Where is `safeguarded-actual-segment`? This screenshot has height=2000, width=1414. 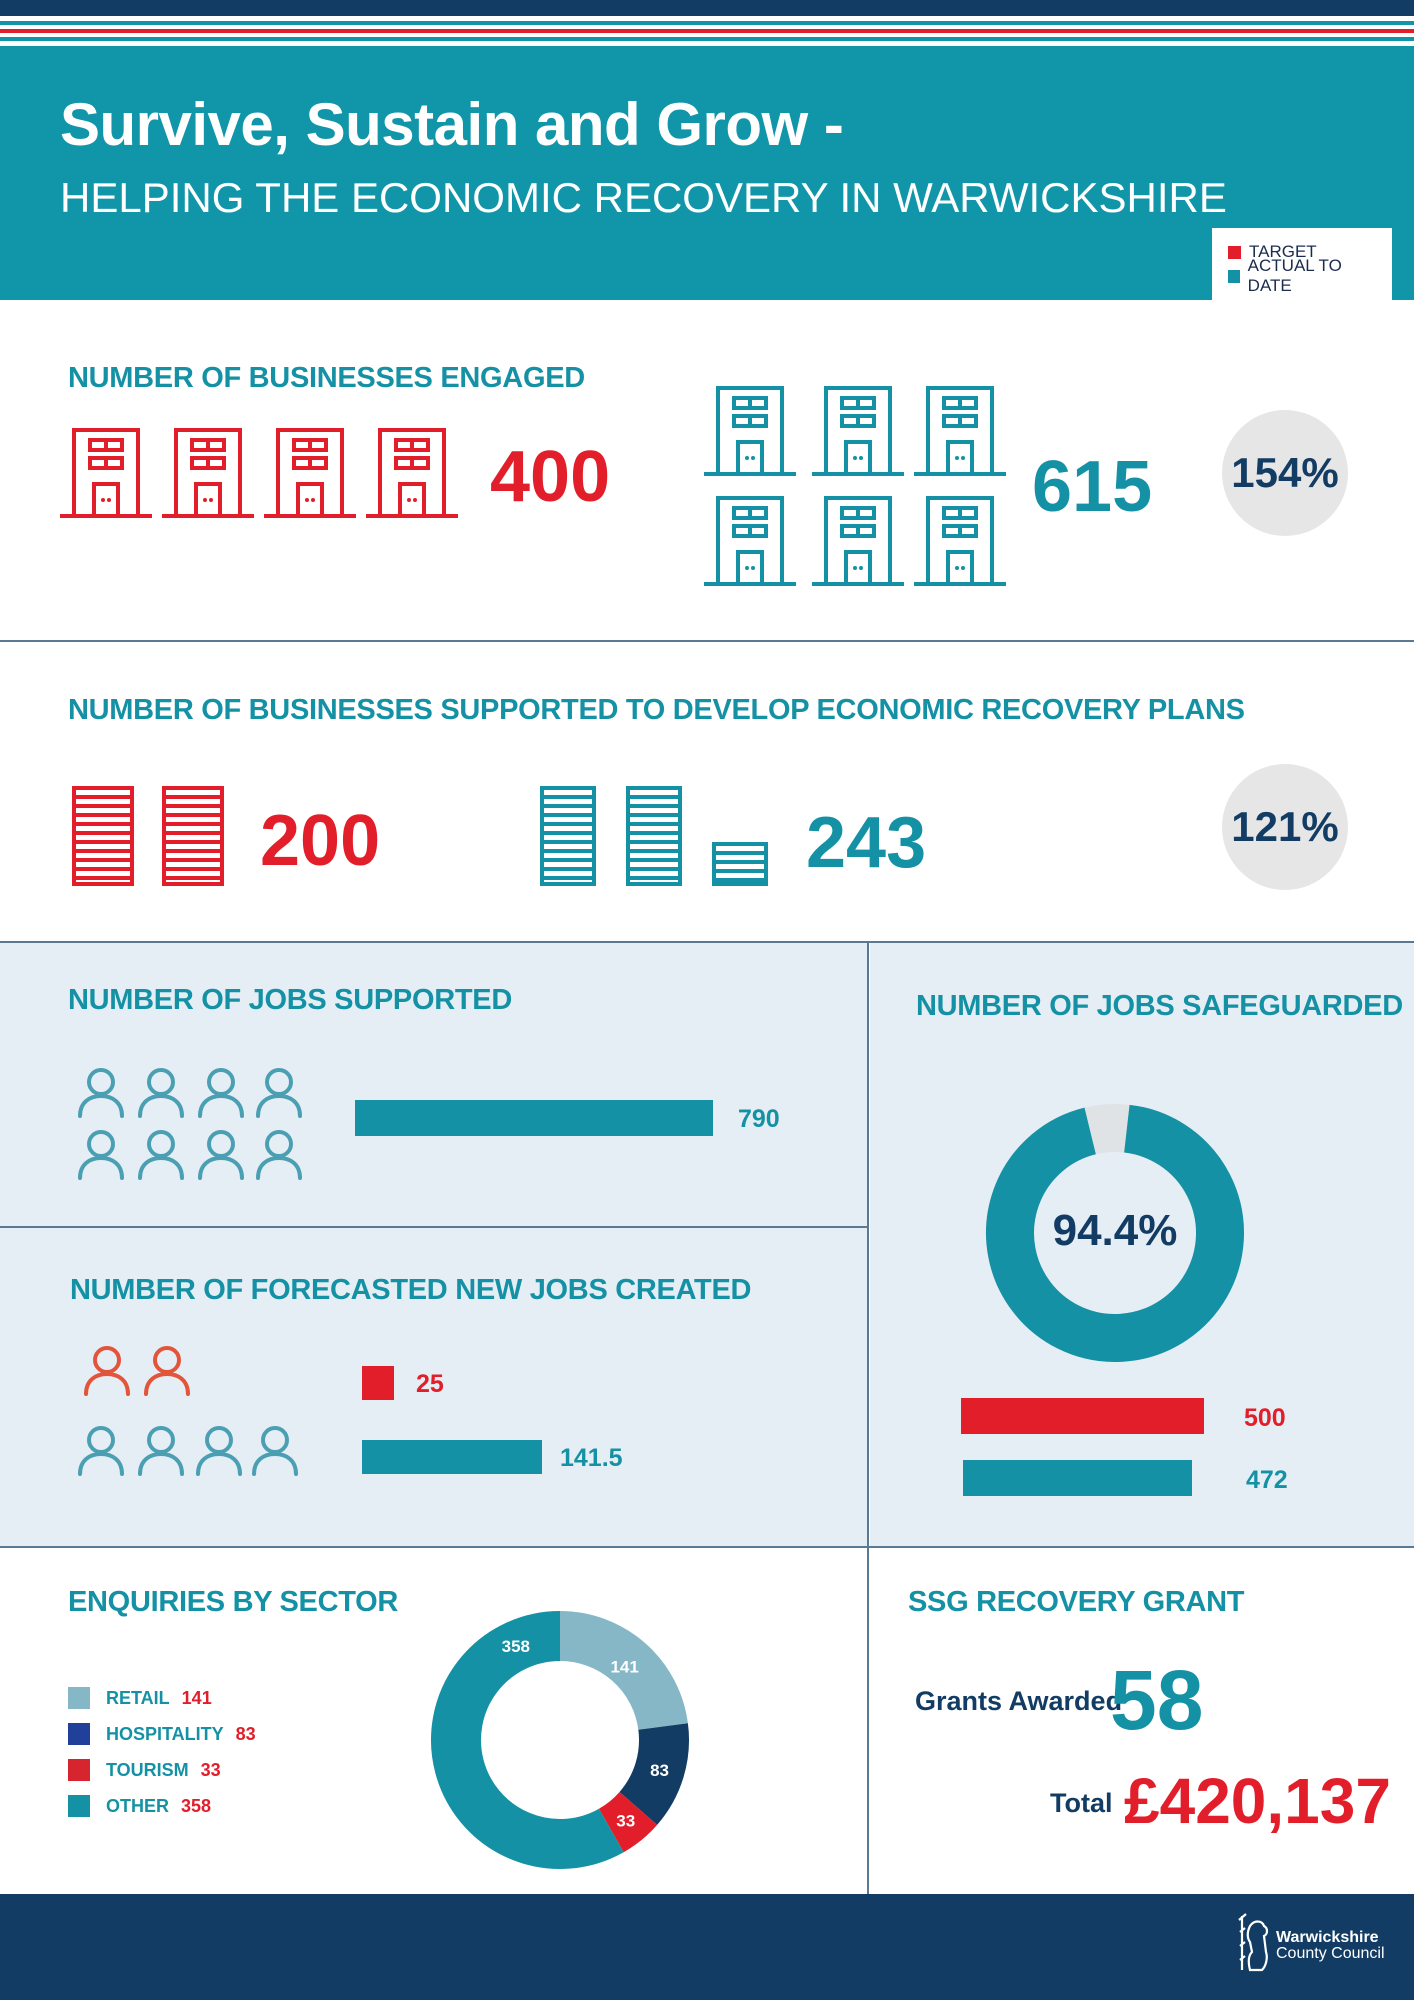
safeguarded-actual-segment is located at coordinates (1115, 1233).